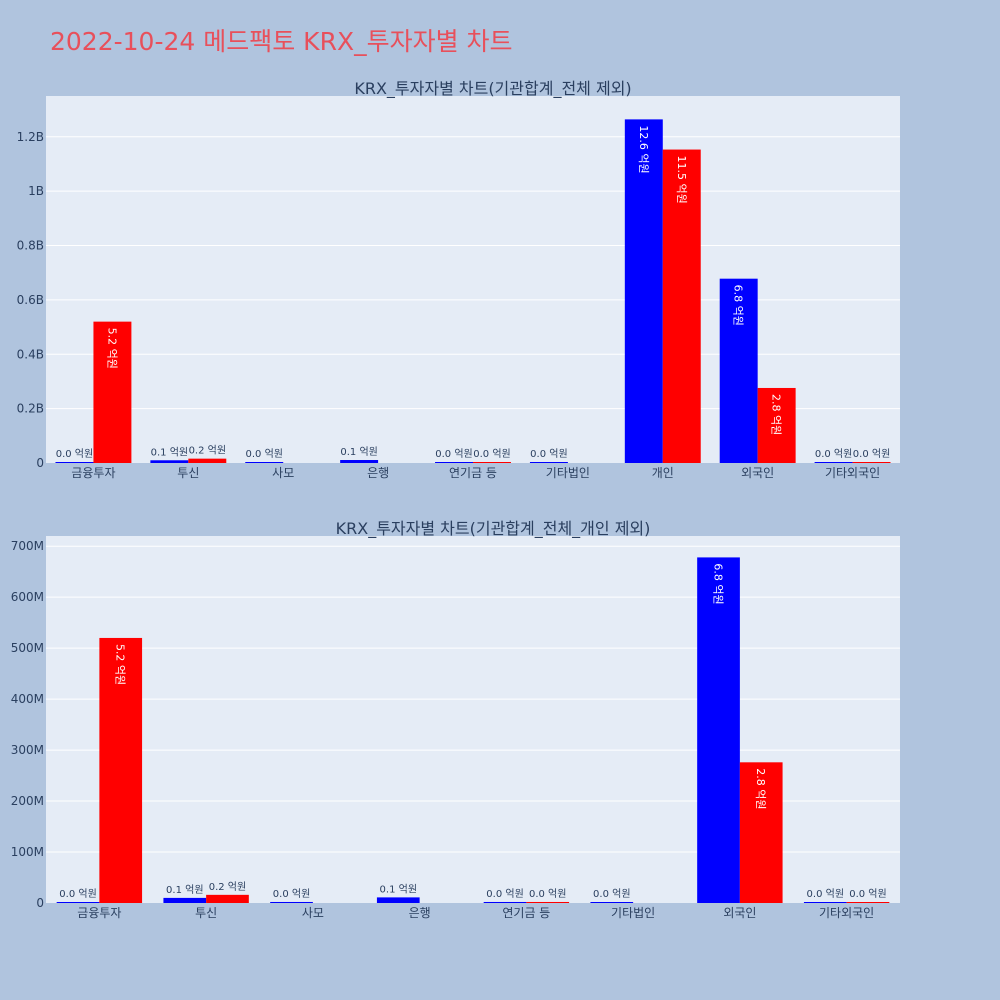 The height and width of the screenshot is (1000, 1000). I want to click on y-tick-label: 0.2B, so click(30, 409).